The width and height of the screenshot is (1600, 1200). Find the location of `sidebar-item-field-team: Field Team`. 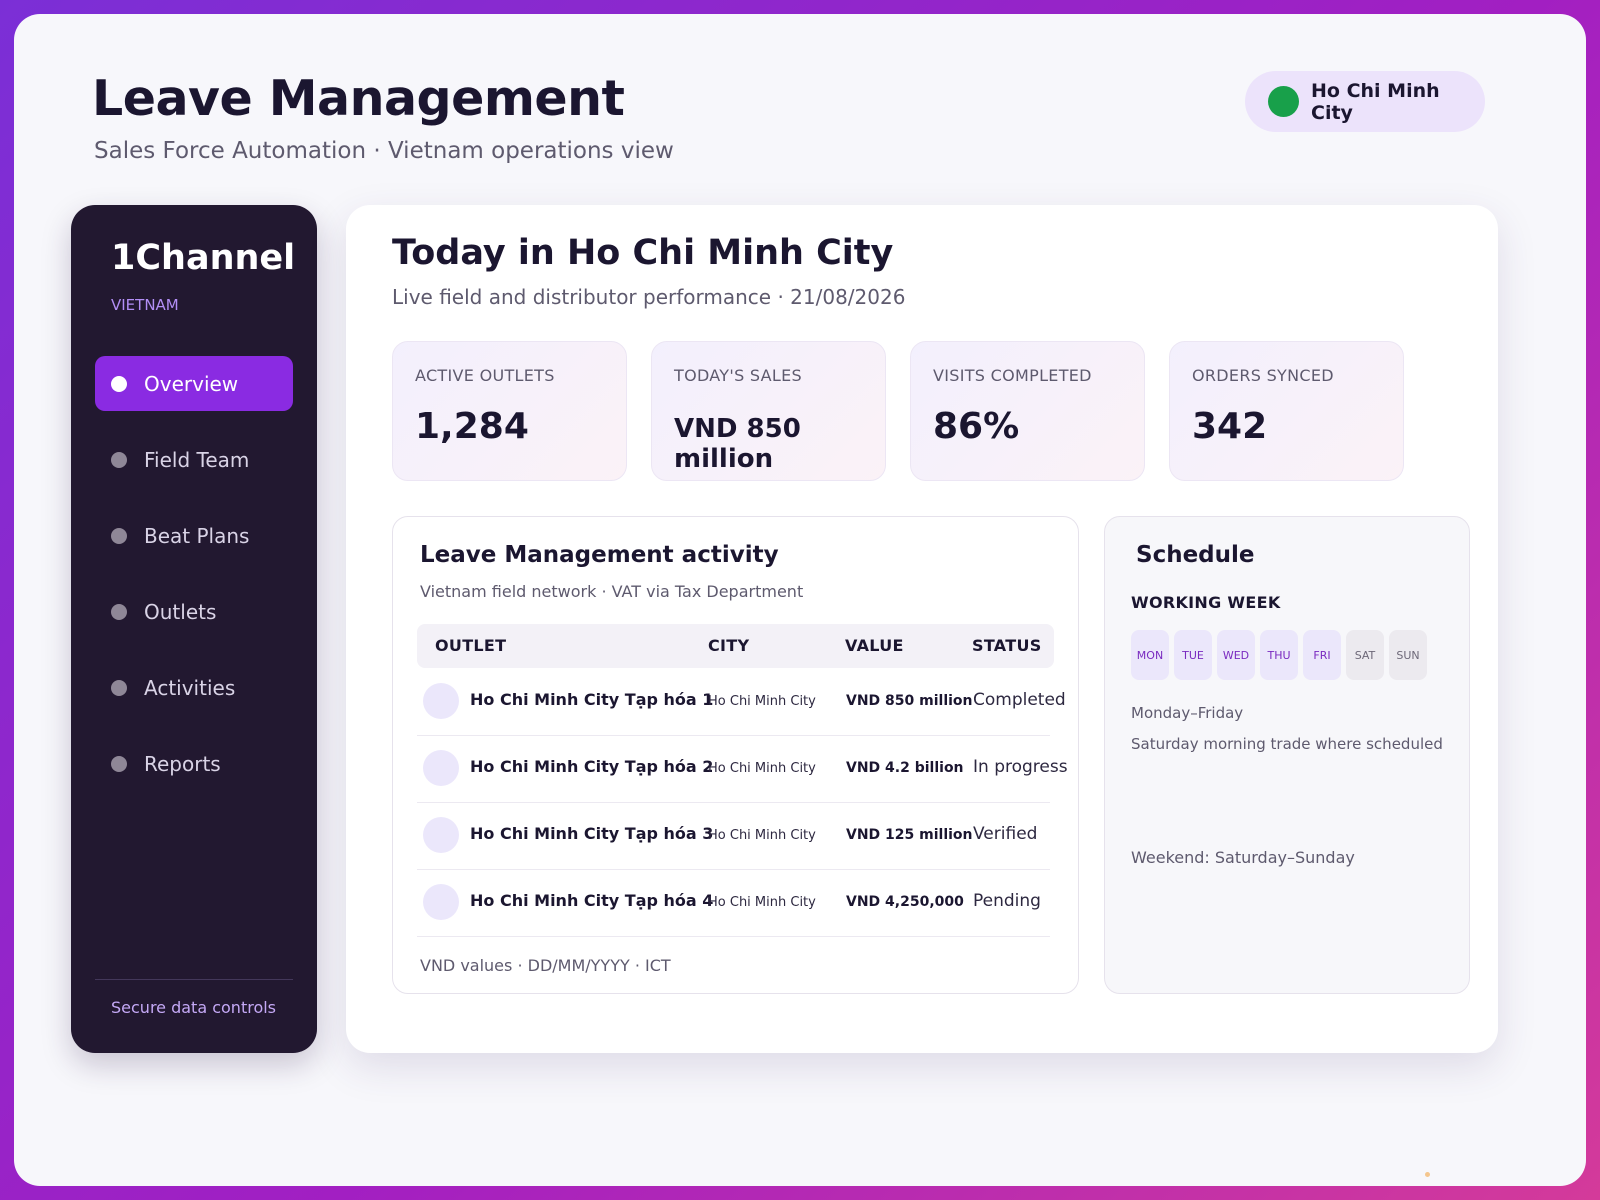

sidebar-item-field-team: Field Team is located at coordinates (194, 459).